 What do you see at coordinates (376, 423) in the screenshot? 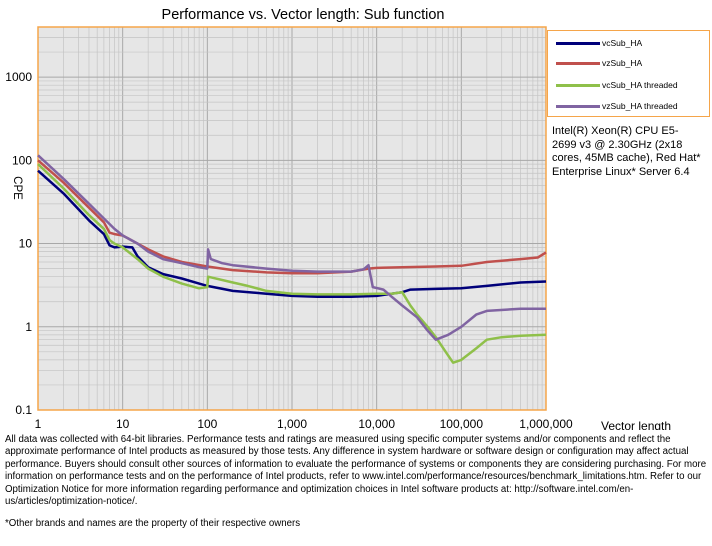
I see `x-tick-label: 10,000` at bounding box center [376, 423].